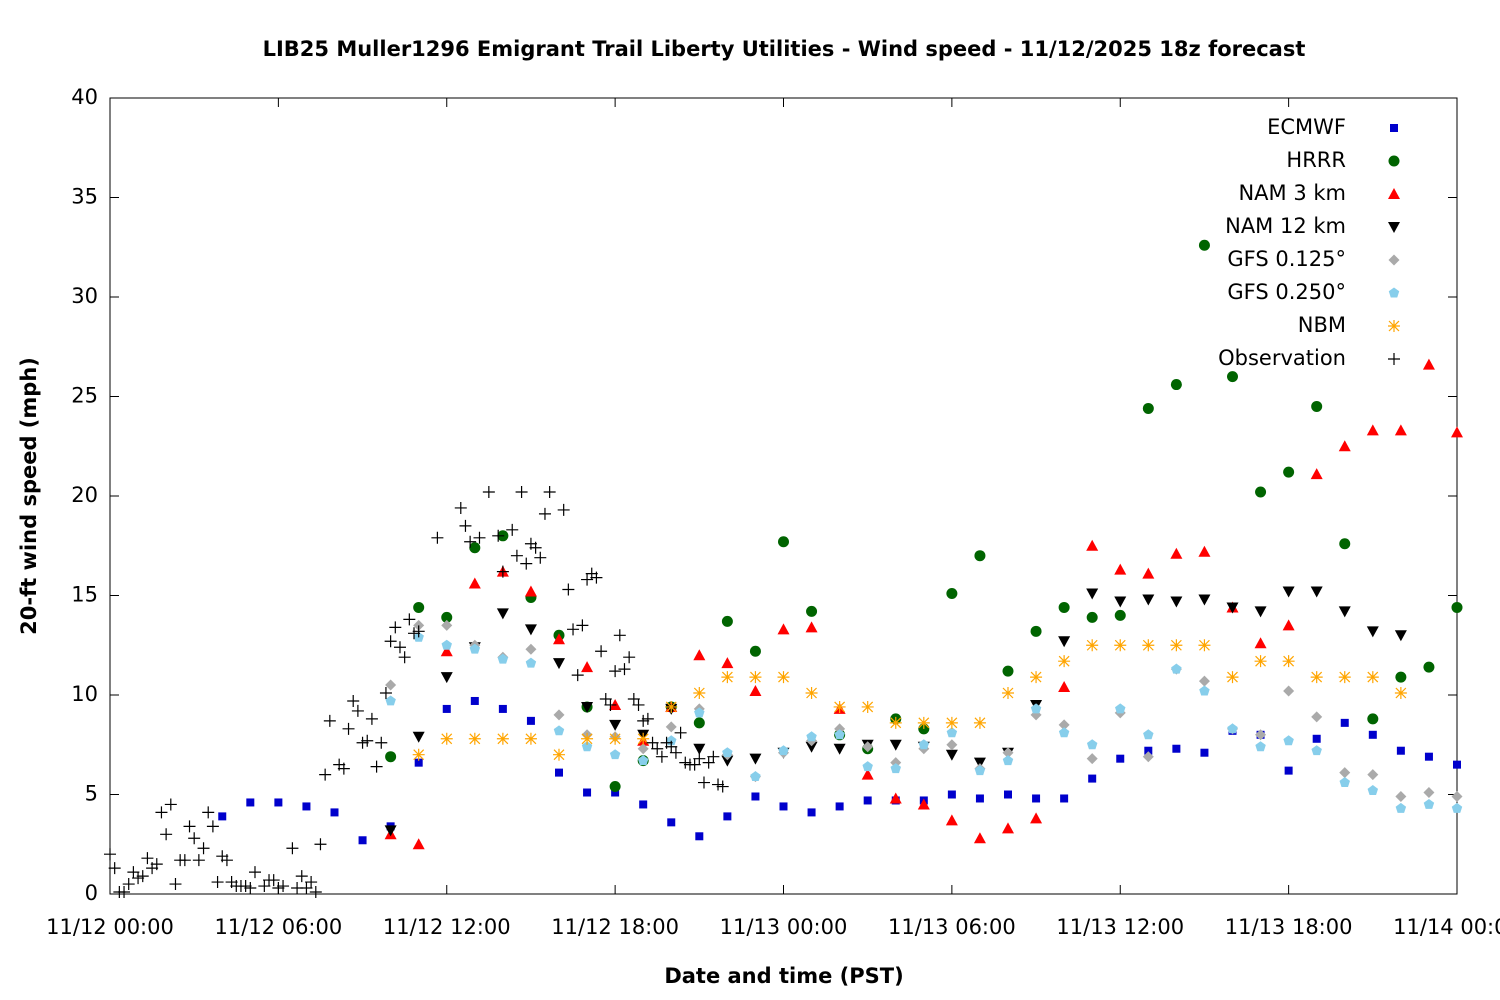  Describe the element at coordinates (1120, 927) in the screenshot. I see `x-tick-label: 11/13 12:00` at that location.